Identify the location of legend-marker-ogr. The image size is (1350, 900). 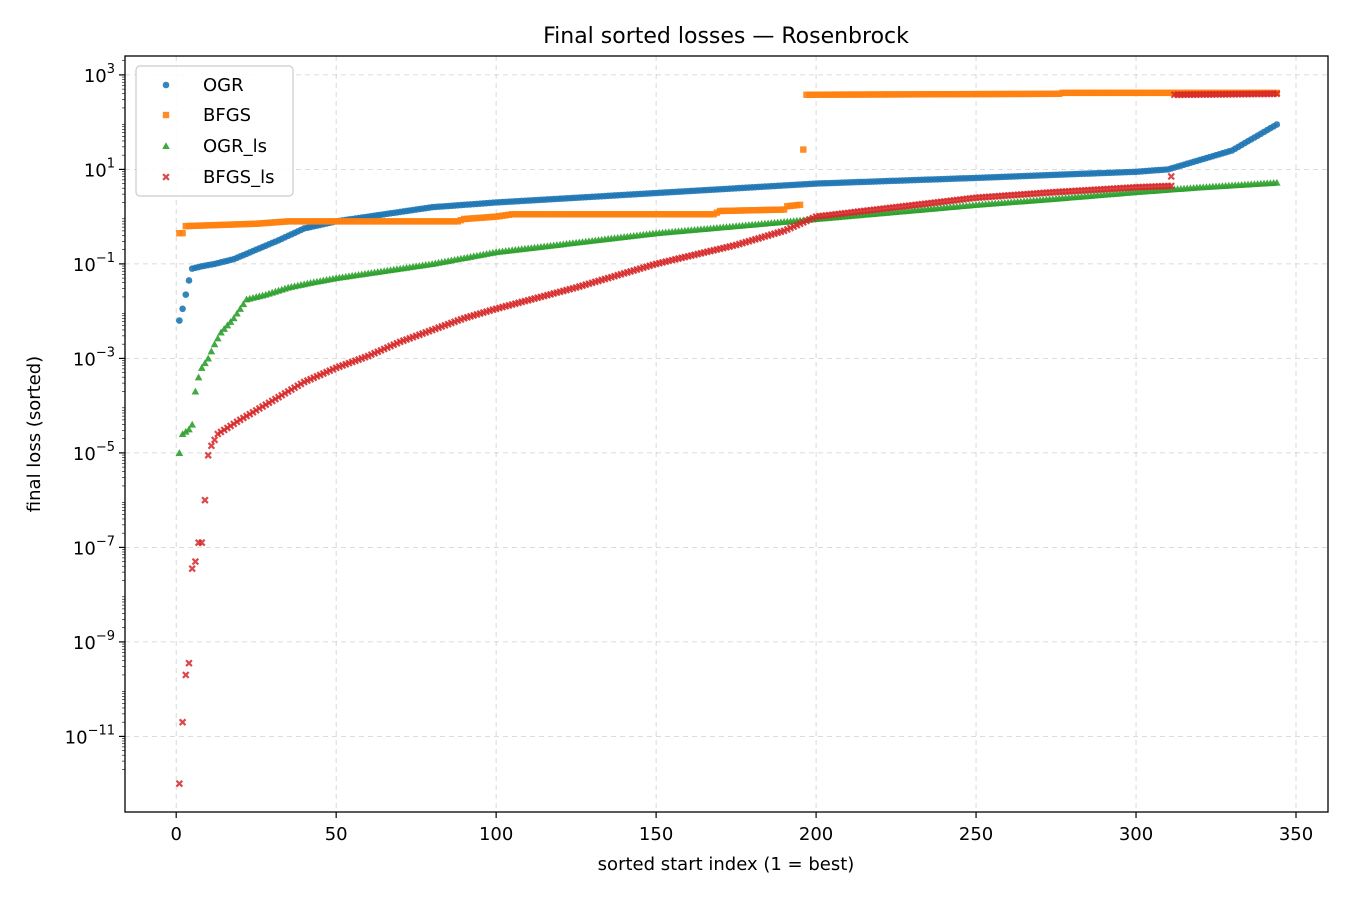
(166, 85).